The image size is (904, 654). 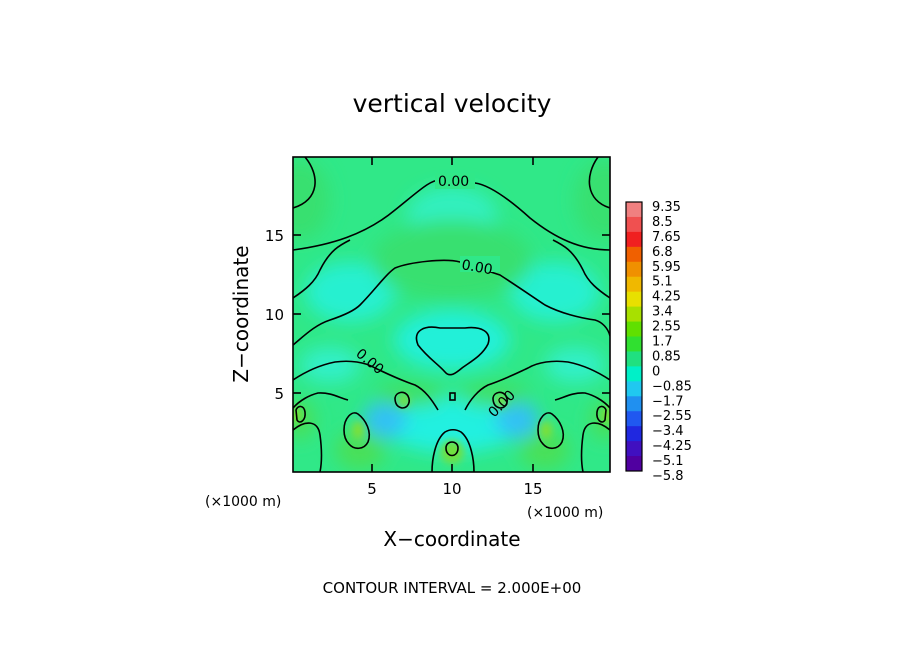 I want to click on y-axis-label: Z−coordinate, so click(x=241, y=313).